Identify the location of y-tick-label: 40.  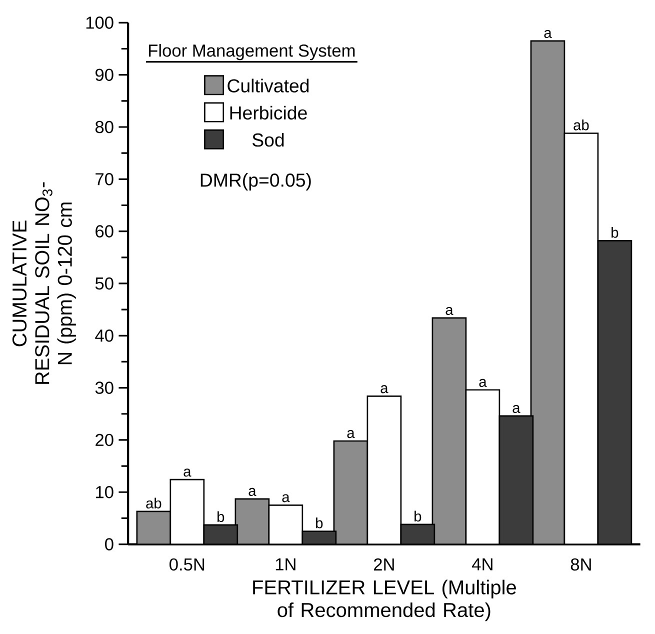
(104, 336).